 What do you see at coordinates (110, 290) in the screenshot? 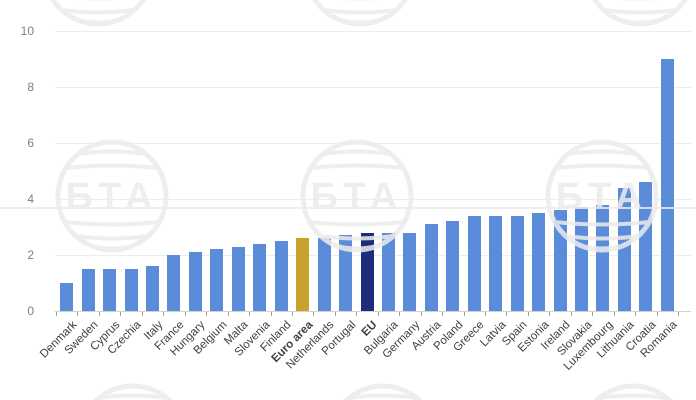
I see `bar-cyprus` at bounding box center [110, 290].